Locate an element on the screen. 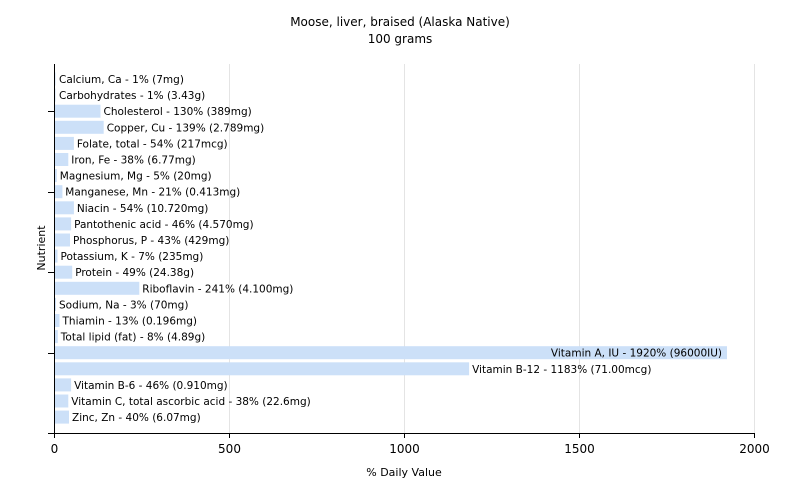  bar-label: Phosphorus, P - 43% (429mg) is located at coordinates (151, 241).